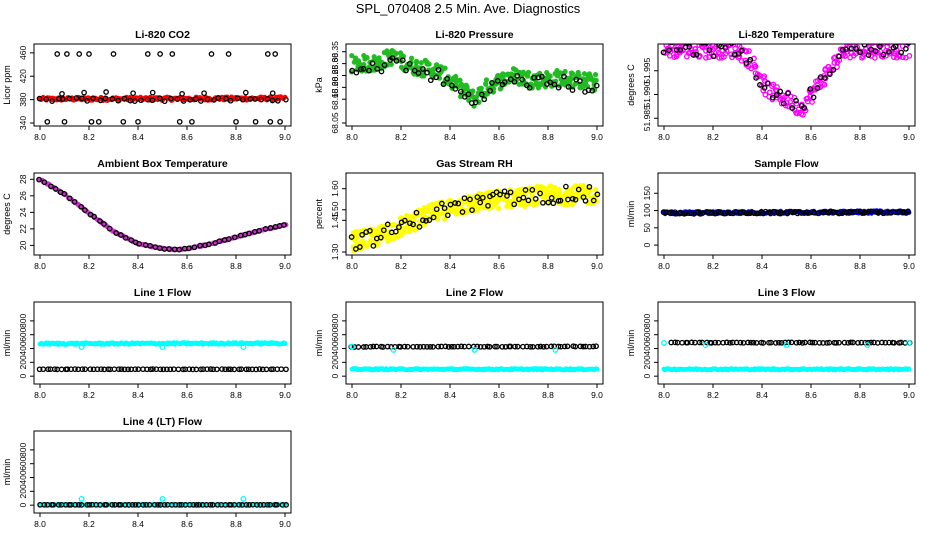 The height and width of the screenshot is (545, 936). I want to click on y-tick-label: 600, so click(335, 334).